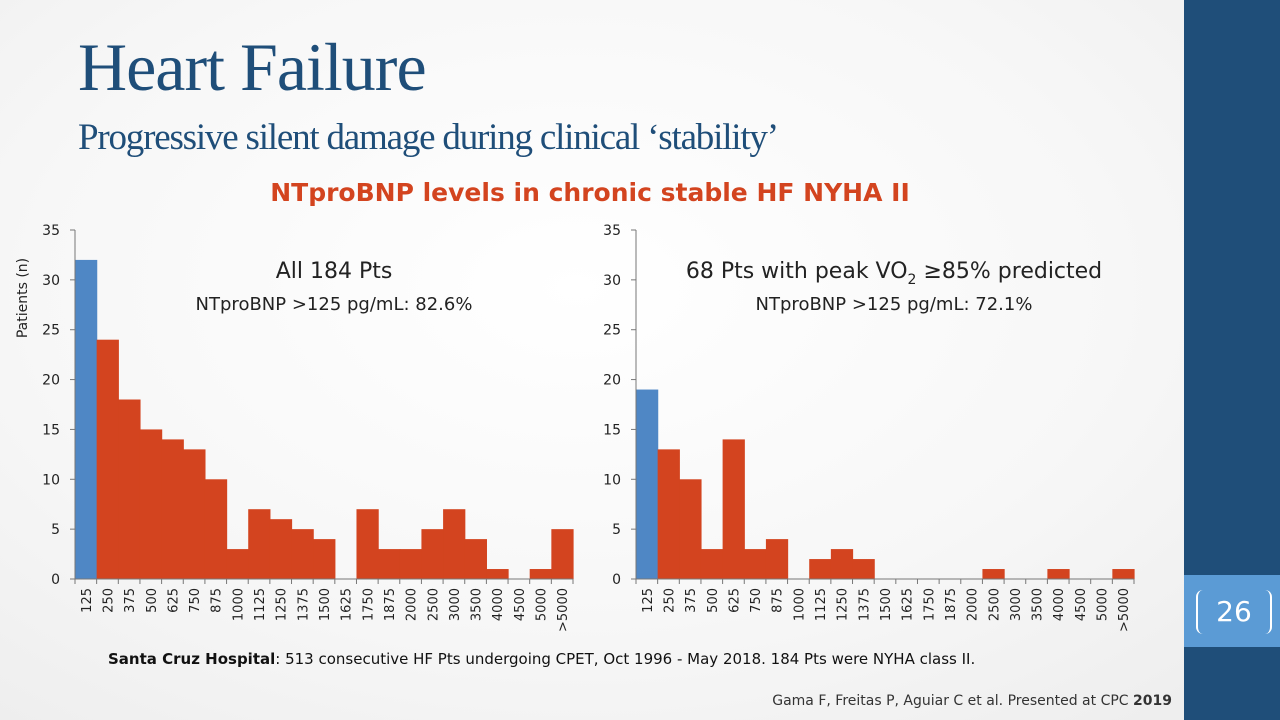 The image size is (1280, 720). I want to click on page-number: 26, so click(1234, 612).